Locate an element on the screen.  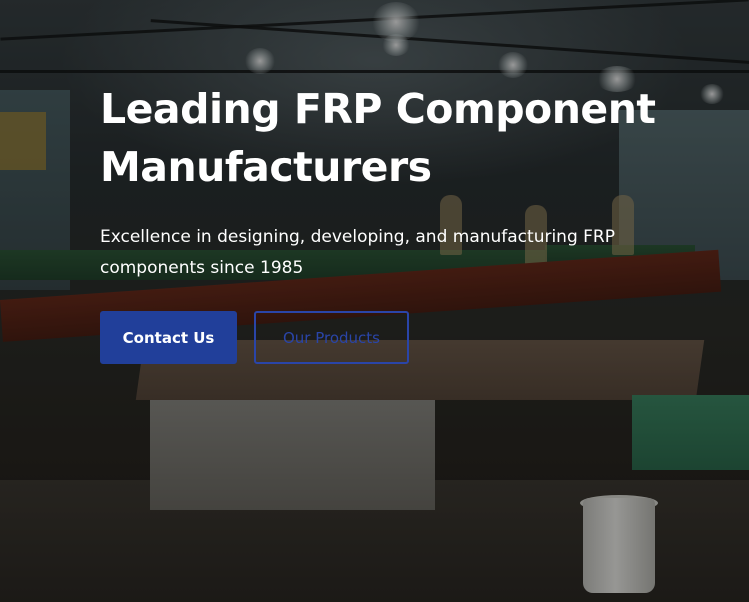
wall-sign is located at coordinates (23, 141).